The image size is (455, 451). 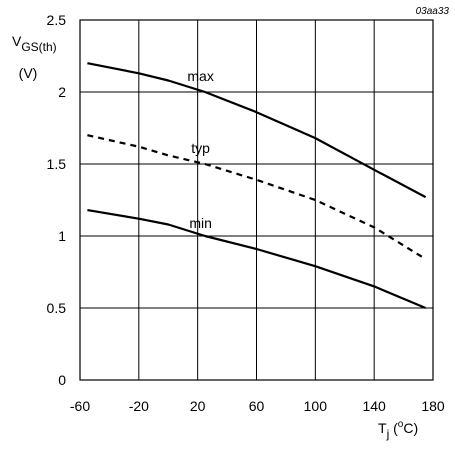 I want to click on x-tick-label: 60, so click(x=257, y=406).